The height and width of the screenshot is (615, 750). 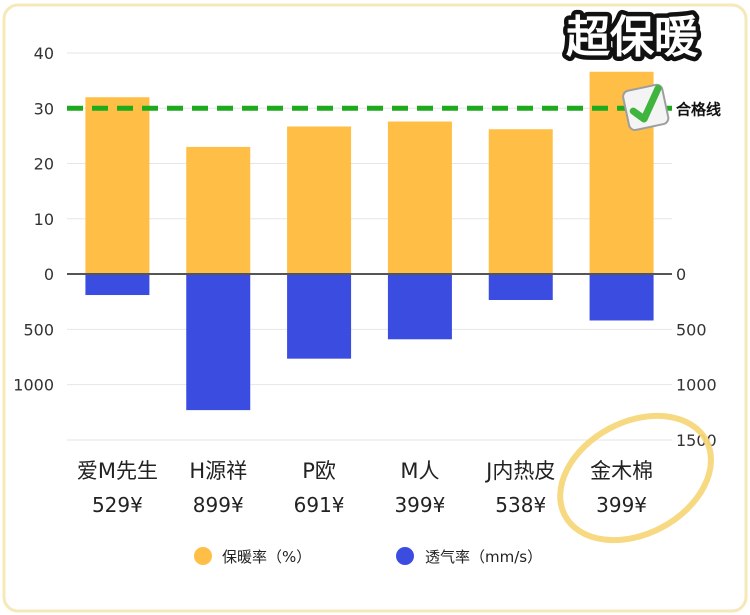 I want to click on legend-marker-breathability, so click(x=405, y=556).